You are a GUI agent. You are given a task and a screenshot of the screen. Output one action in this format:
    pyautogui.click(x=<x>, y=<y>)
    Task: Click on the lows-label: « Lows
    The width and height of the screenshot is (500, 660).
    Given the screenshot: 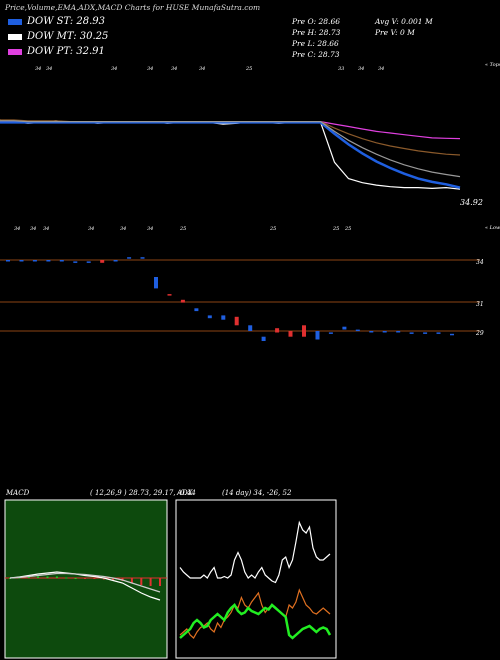 What is the action you would take?
    pyautogui.click(x=492, y=228)
    